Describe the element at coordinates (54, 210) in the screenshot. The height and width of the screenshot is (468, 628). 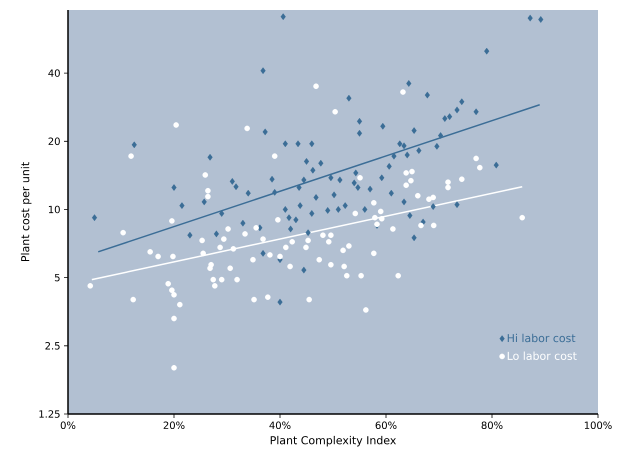
I see `y-tick-label: 10` at that location.